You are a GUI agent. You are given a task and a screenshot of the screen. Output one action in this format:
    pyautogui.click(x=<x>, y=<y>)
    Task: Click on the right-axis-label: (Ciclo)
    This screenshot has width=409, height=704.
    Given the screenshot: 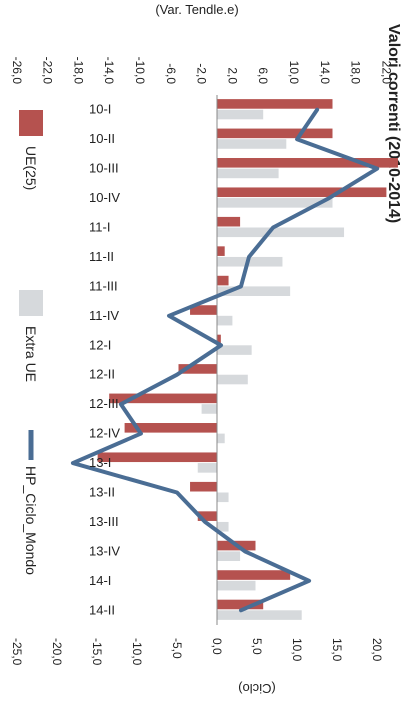 What is the action you would take?
    pyautogui.click(x=257, y=688)
    